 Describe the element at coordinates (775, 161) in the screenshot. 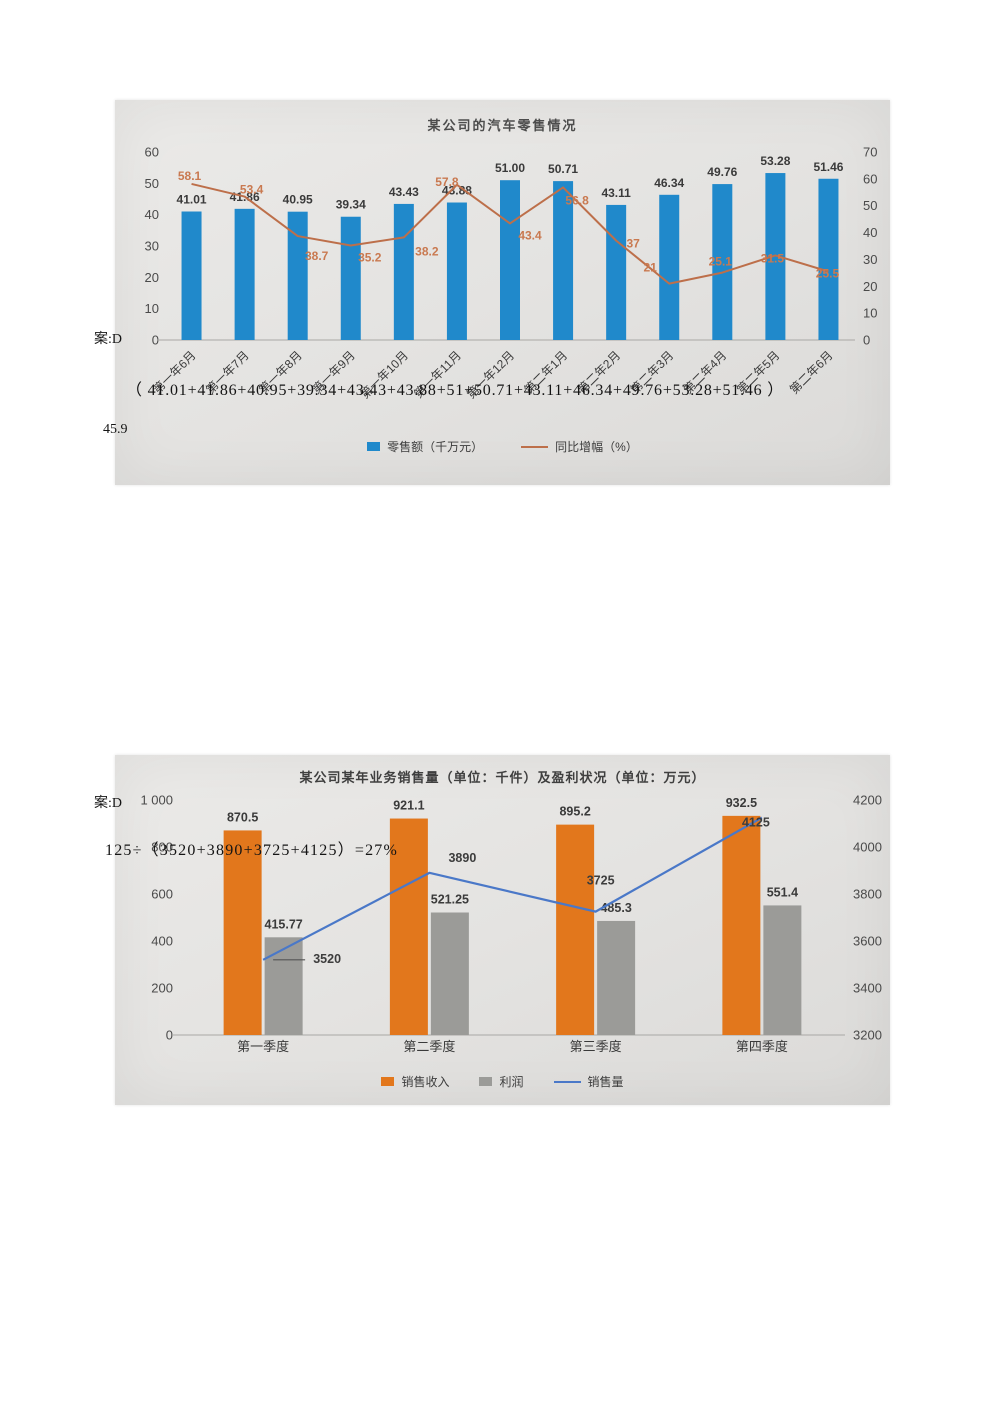

I see `bar-value-label: 53.28` at that location.